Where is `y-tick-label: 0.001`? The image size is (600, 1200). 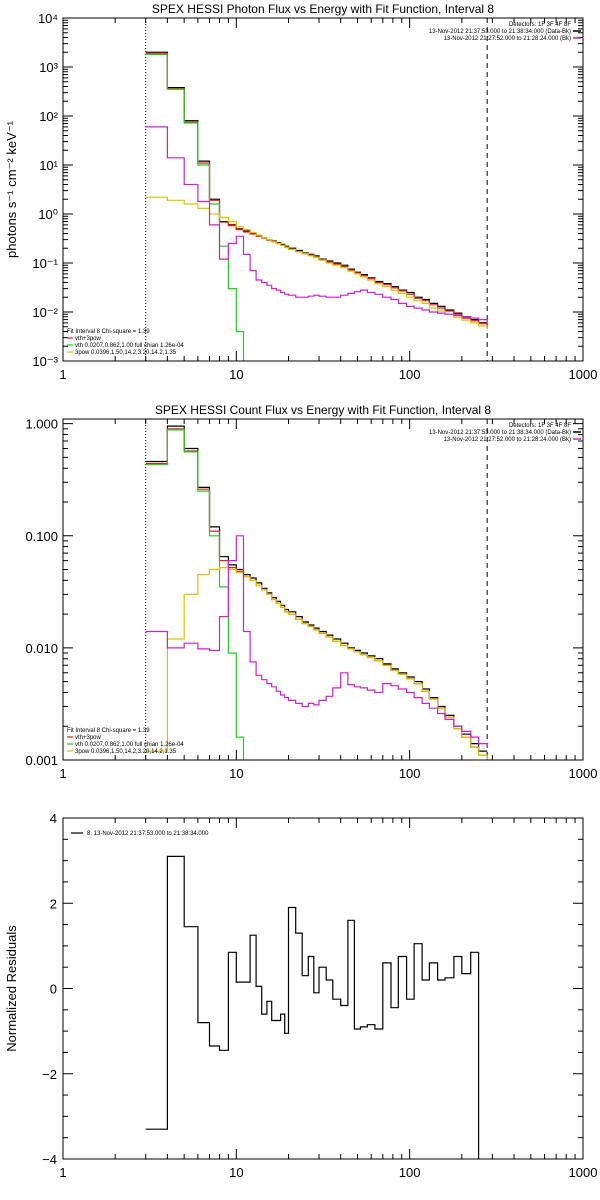
y-tick-label: 0.001 is located at coordinates (41, 760).